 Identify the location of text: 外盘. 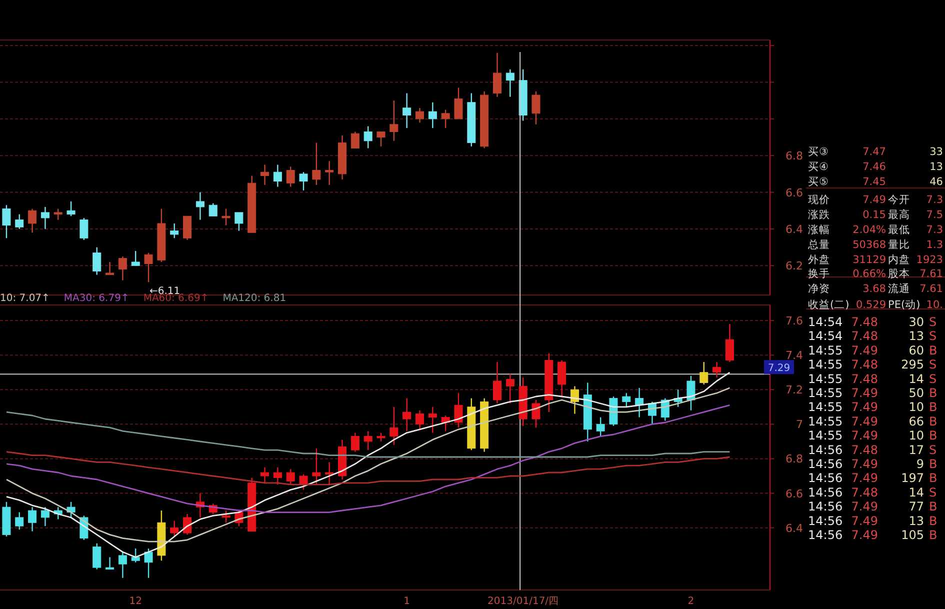
(819, 260).